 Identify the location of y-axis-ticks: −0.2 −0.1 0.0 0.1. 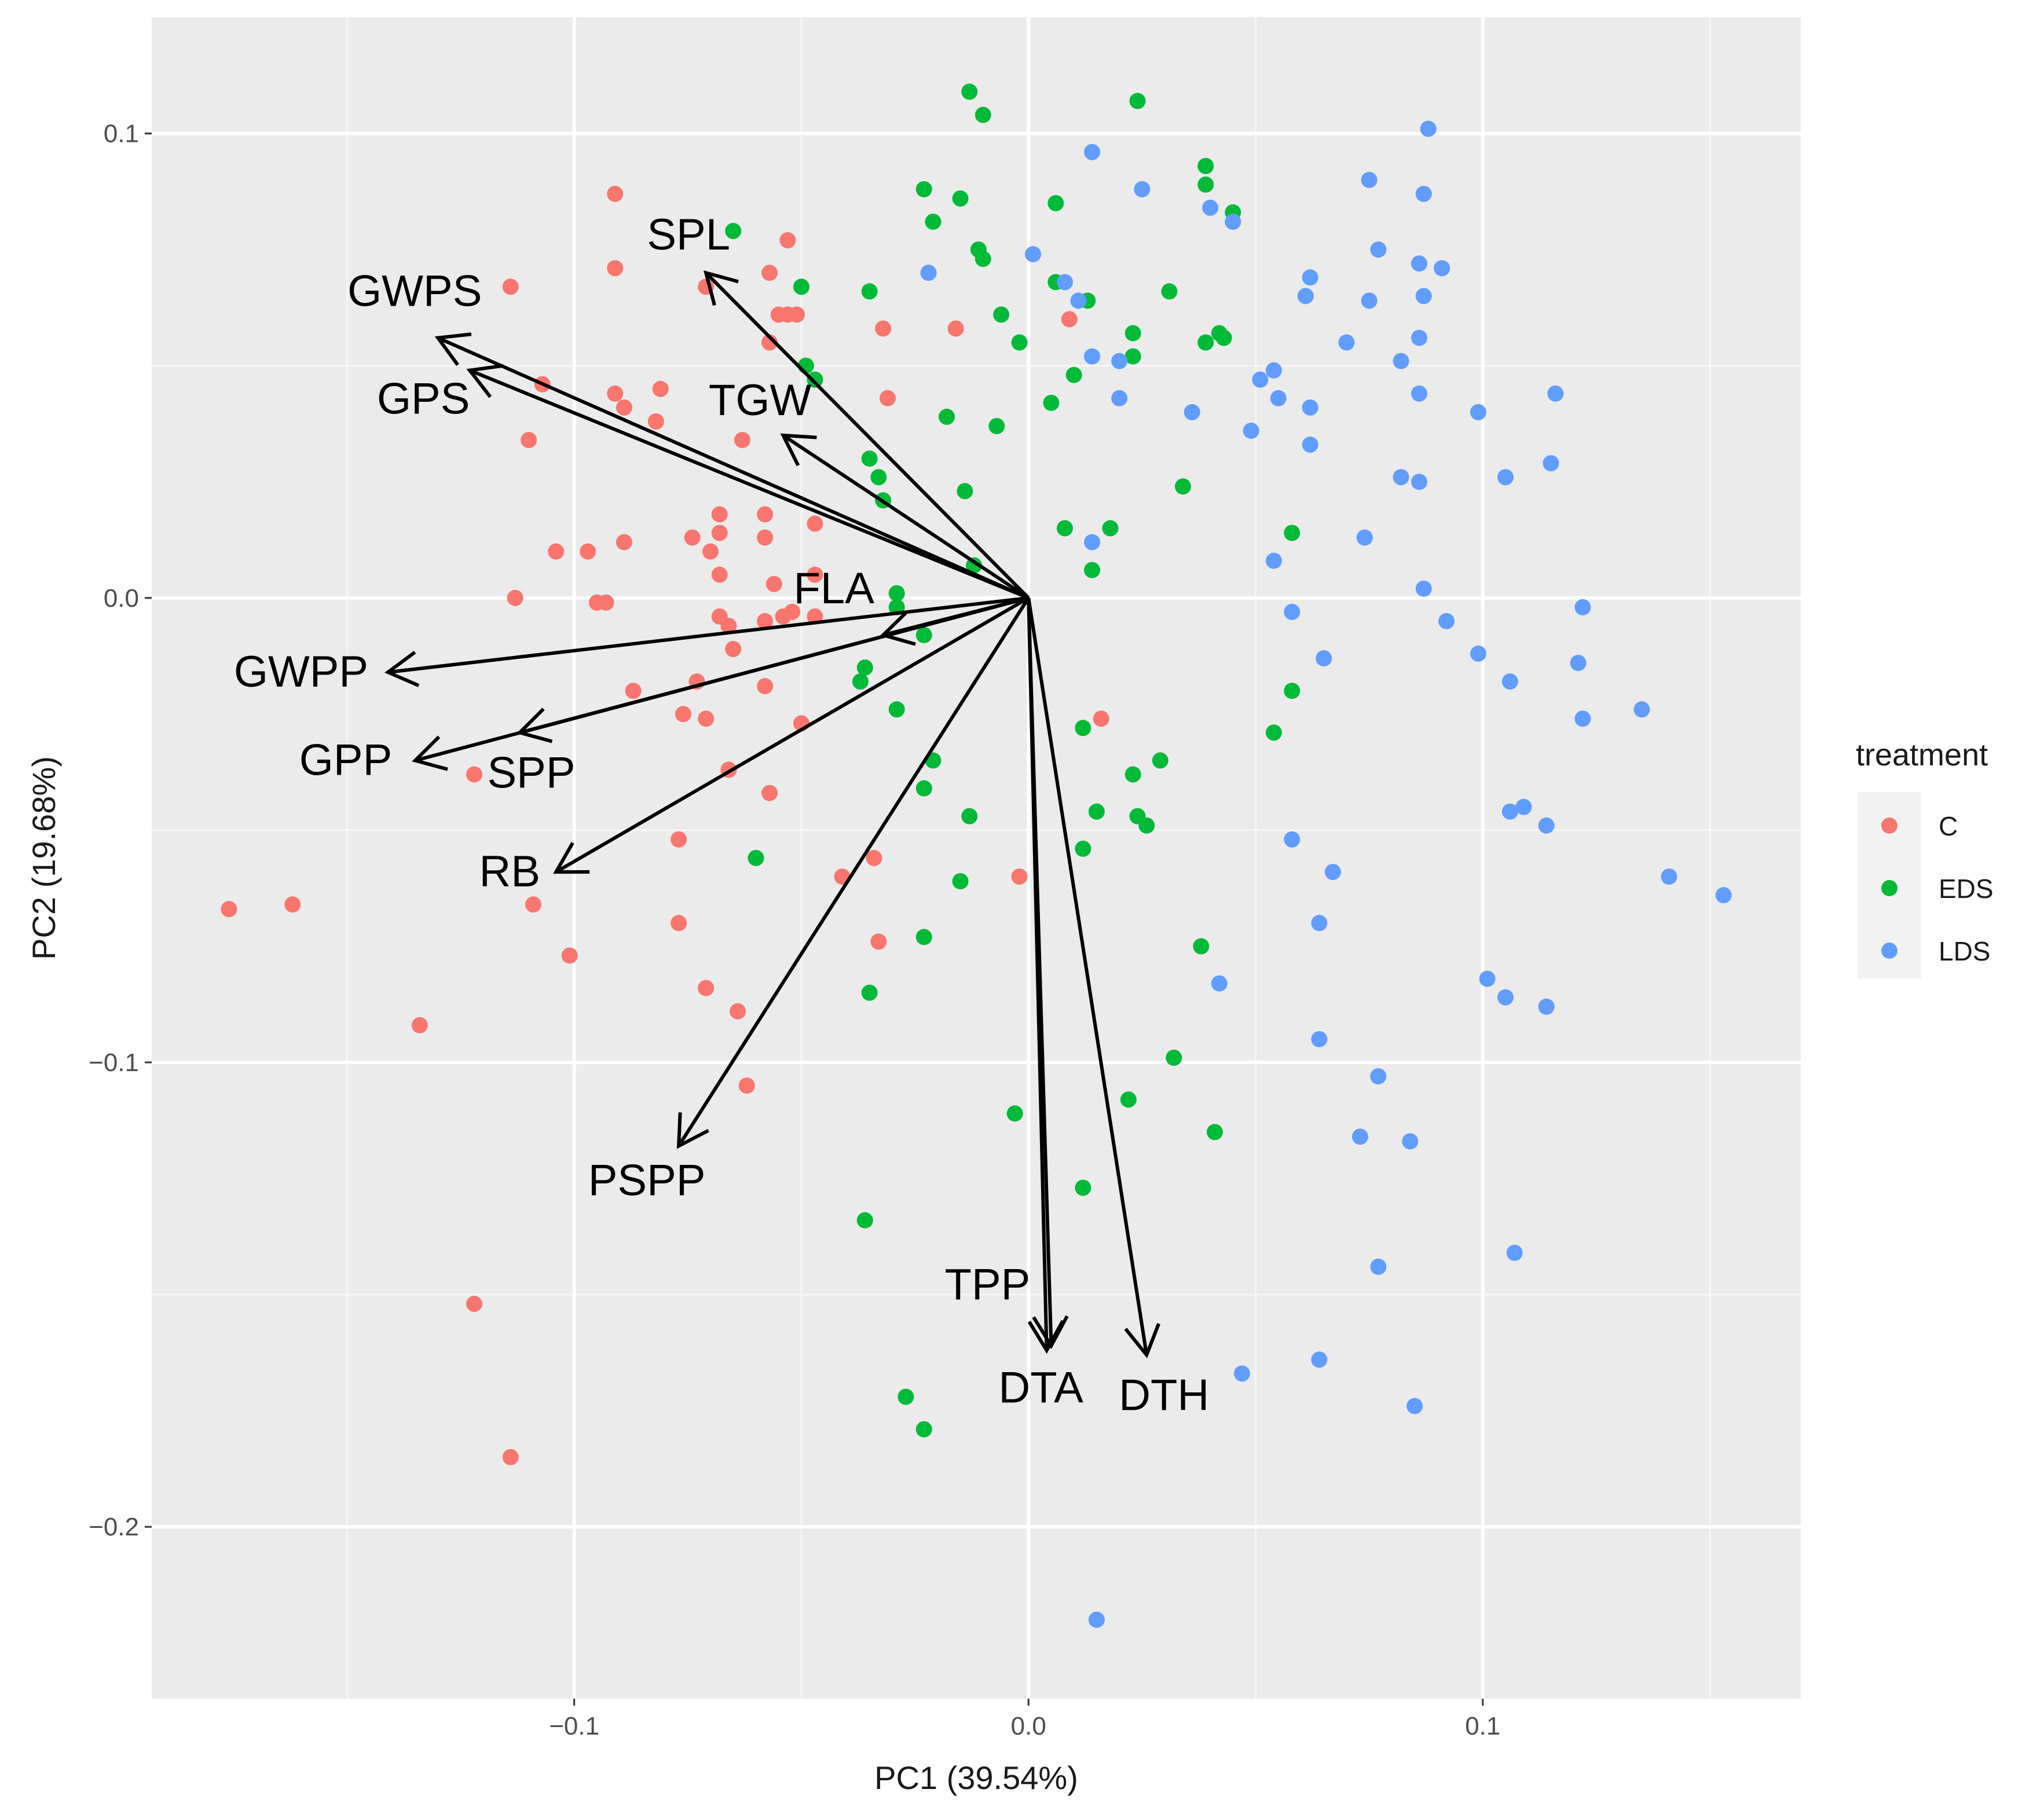
(120, 830).